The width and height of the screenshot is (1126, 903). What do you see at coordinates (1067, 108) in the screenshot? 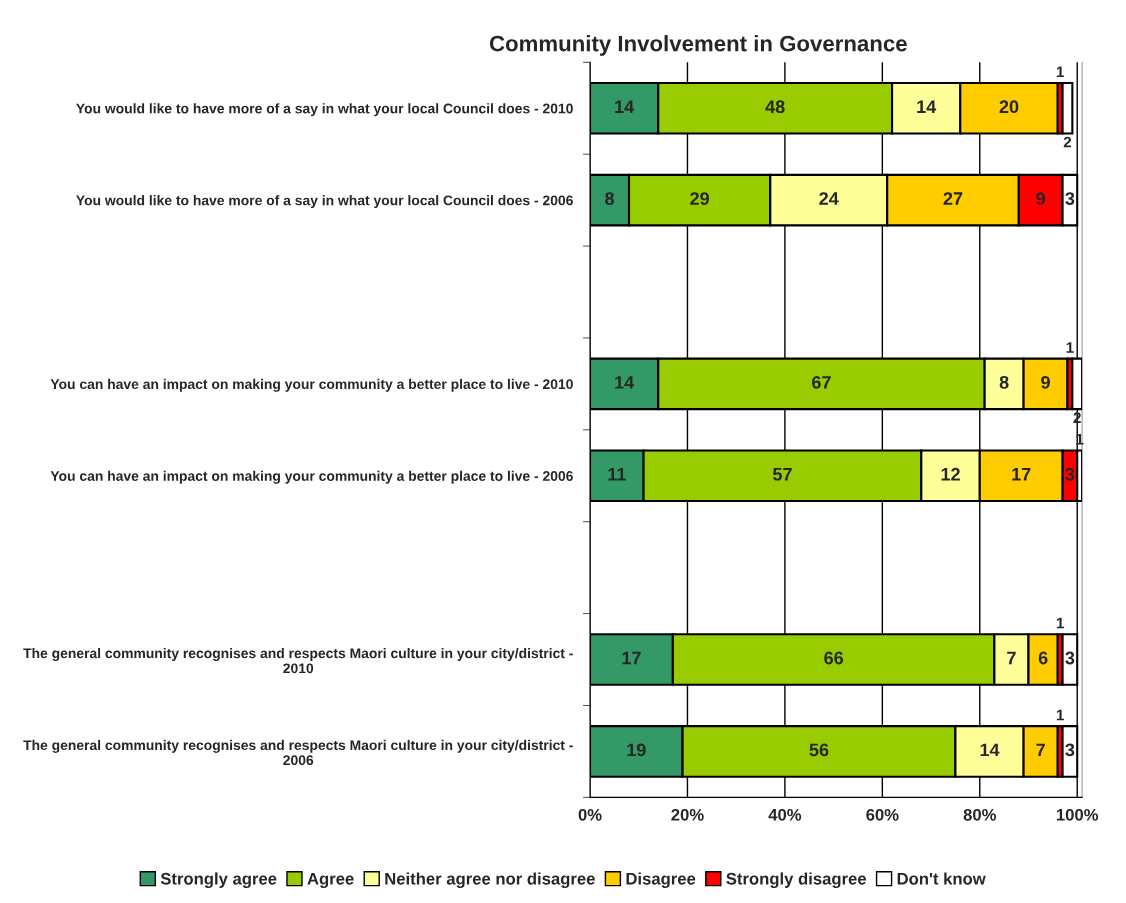
I see `bar` at bounding box center [1067, 108].